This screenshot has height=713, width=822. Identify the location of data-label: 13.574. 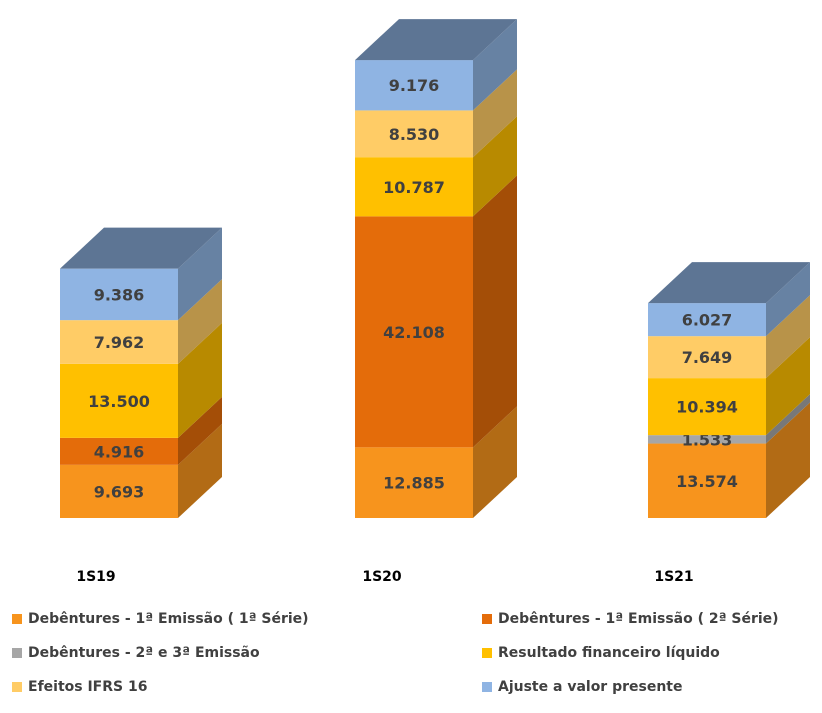
(707, 481).